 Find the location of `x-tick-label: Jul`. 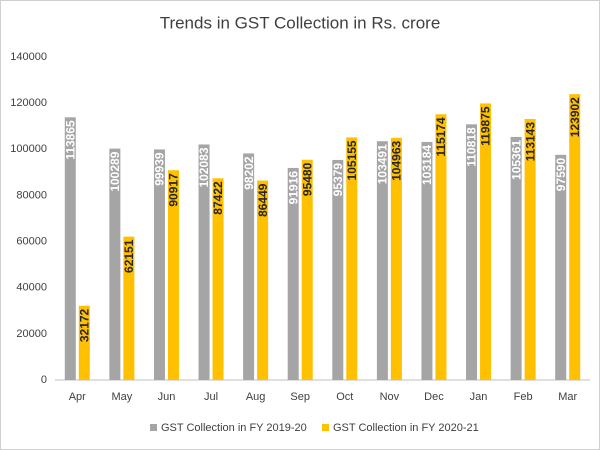

x-tick-label: Jul is located at coordinates (211, 397).